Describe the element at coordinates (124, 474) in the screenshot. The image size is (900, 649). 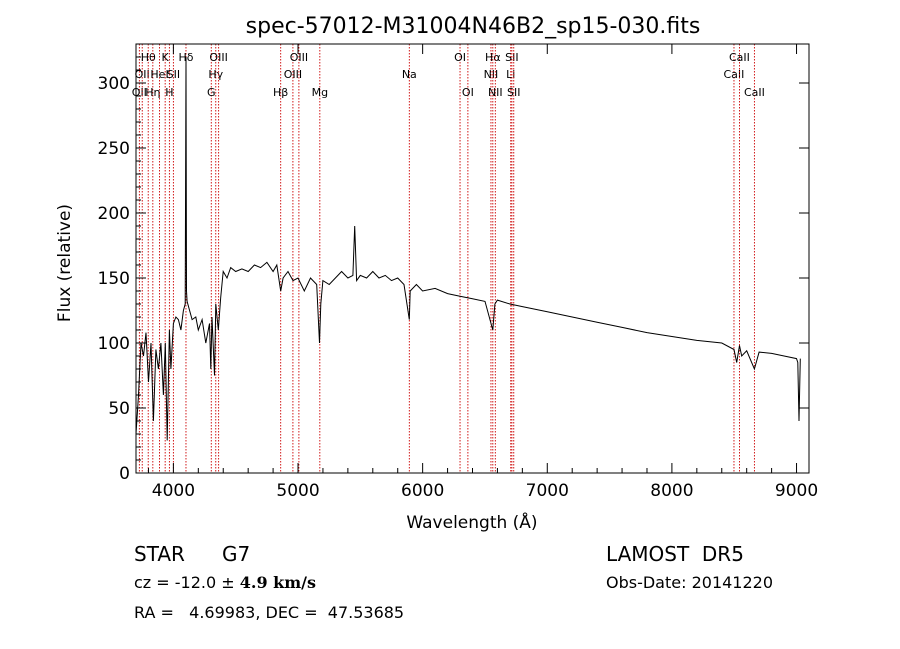
I see `y-tick-label: 0` at that location.